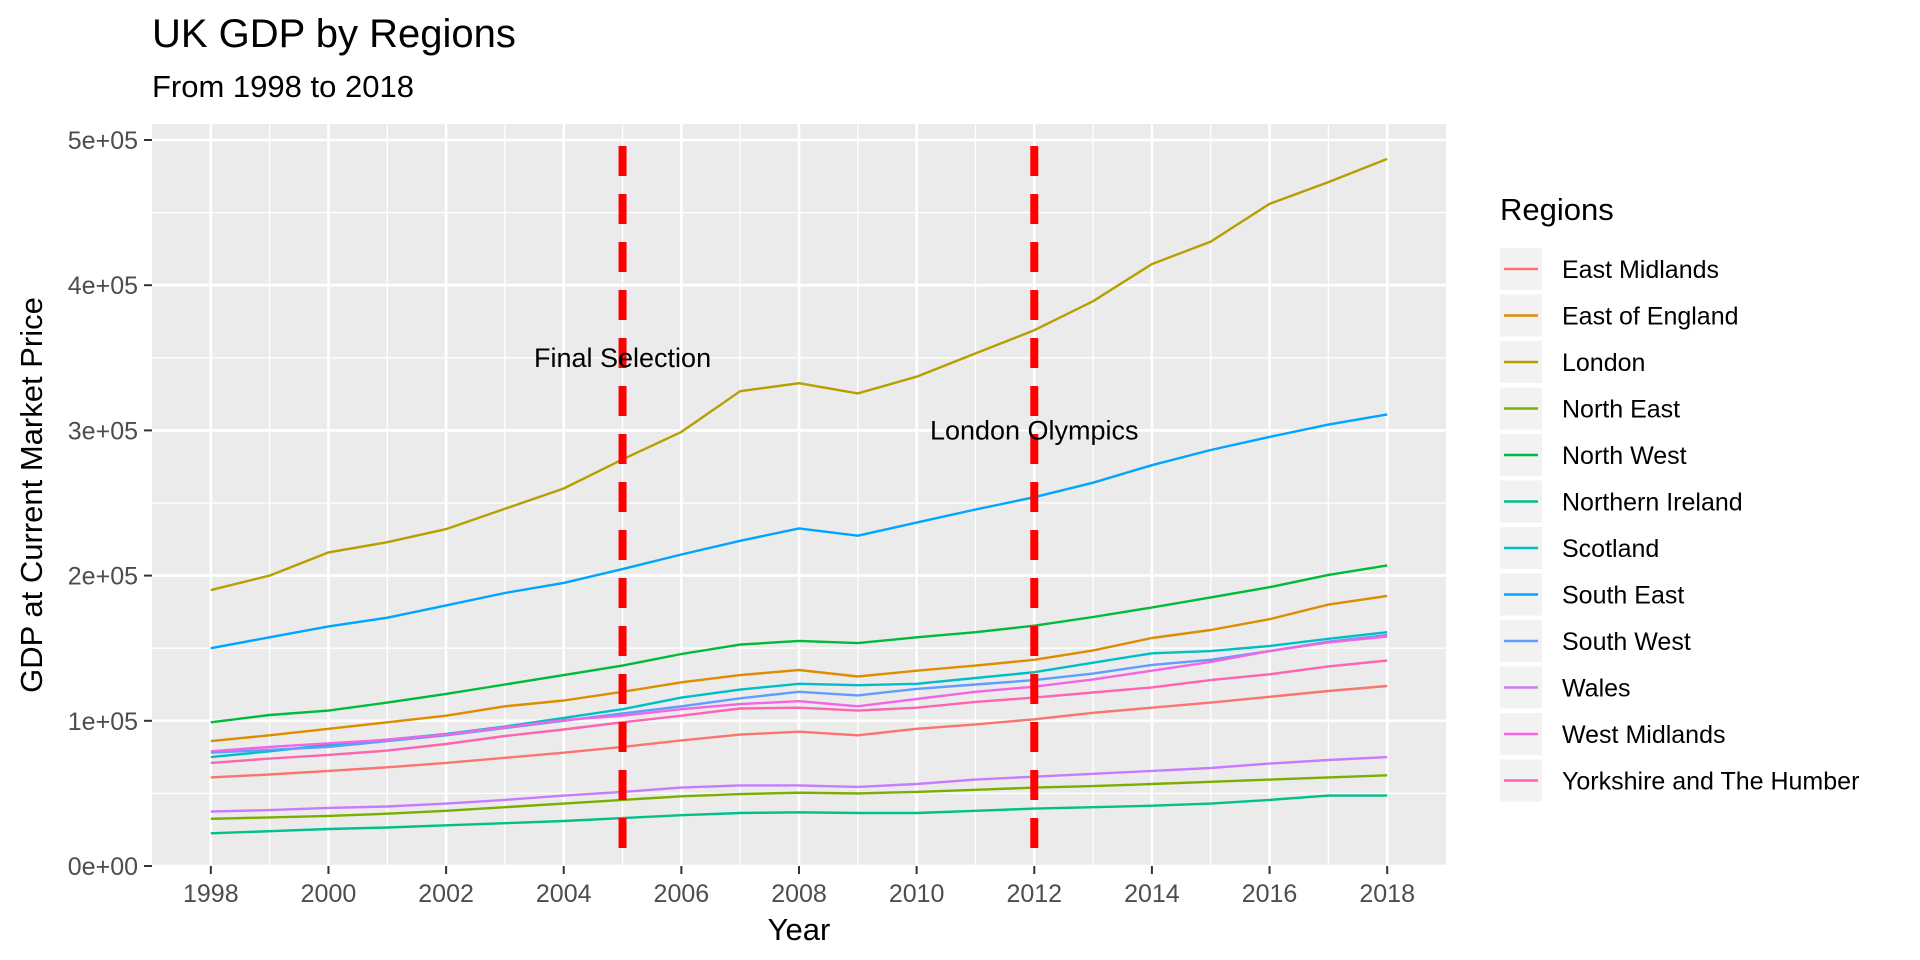  Describe the element at coordinates (1270, 894) in the screenshot. I see `x-tick-label: 2016` at that location.